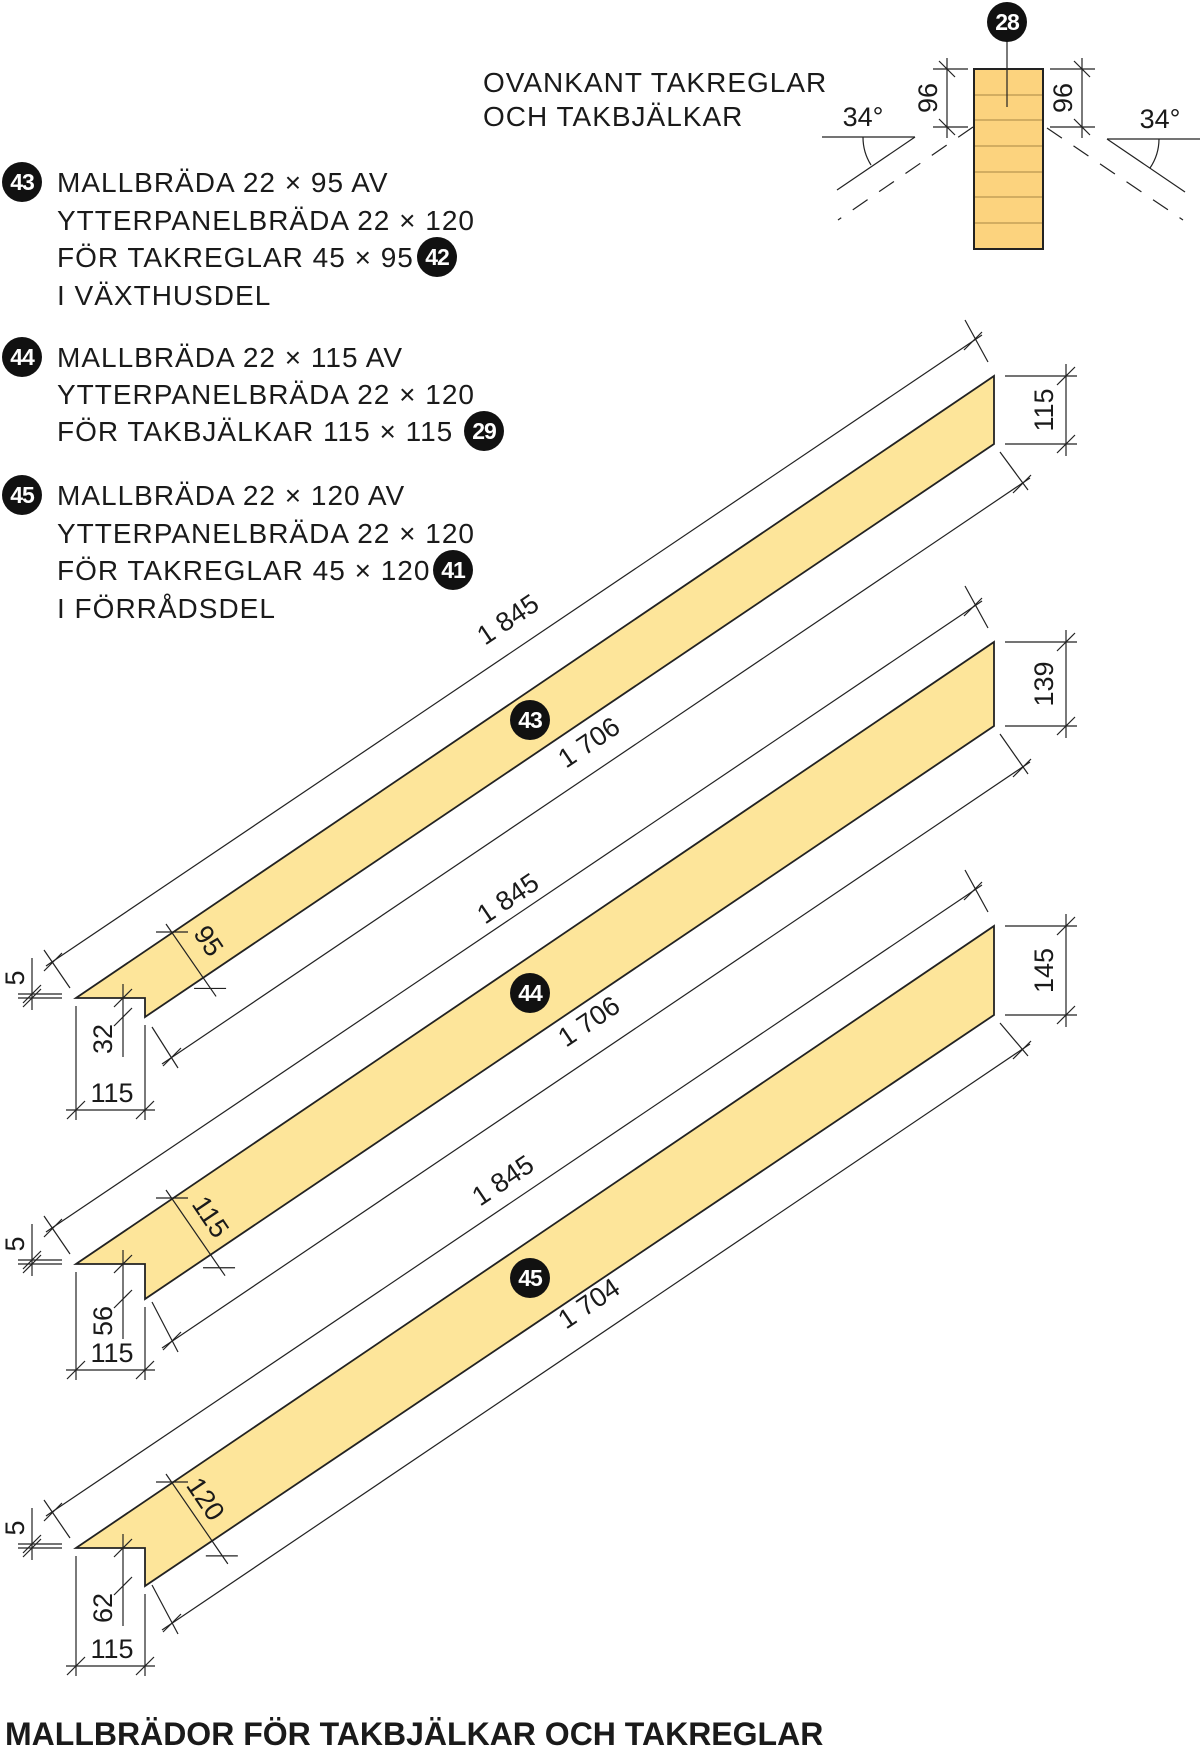 Image resolution: width=1200 pixels, height=1754 pixels. Describe the element at coordinates (266, 394) in the screenshot. I see `legend-44-line-2: YTTERPANELBRÄDA 22 × 120` at that location.